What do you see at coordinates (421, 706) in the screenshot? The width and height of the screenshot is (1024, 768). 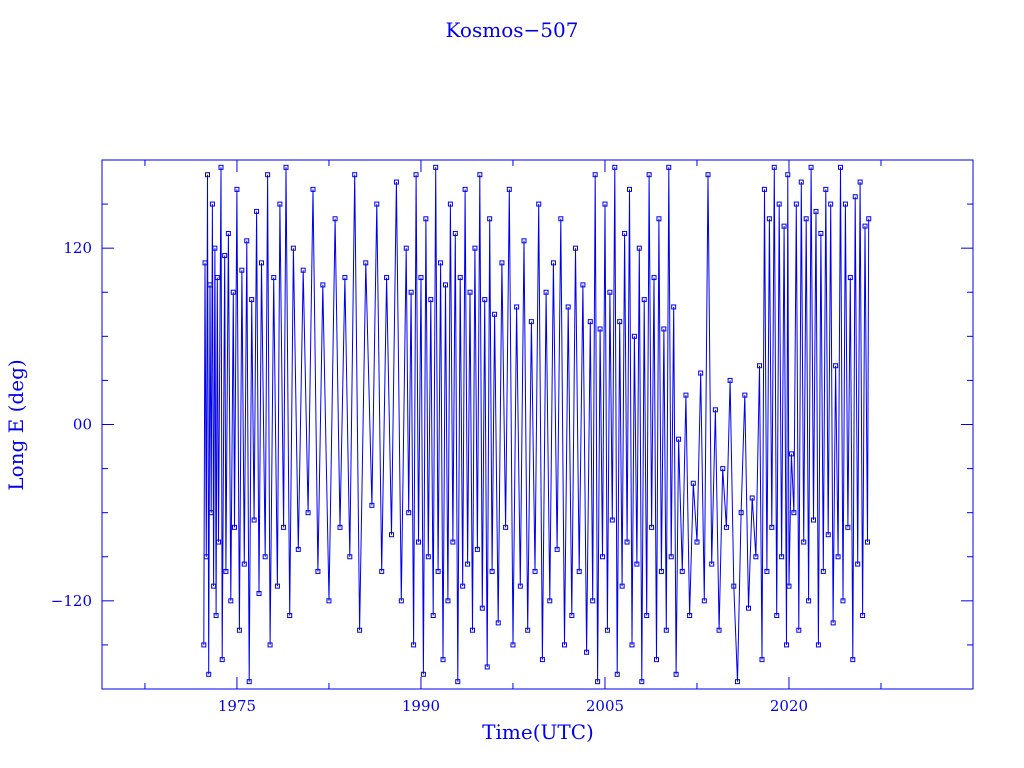 I see `x-tick-label: 1990` at bounding box center [421, 706].